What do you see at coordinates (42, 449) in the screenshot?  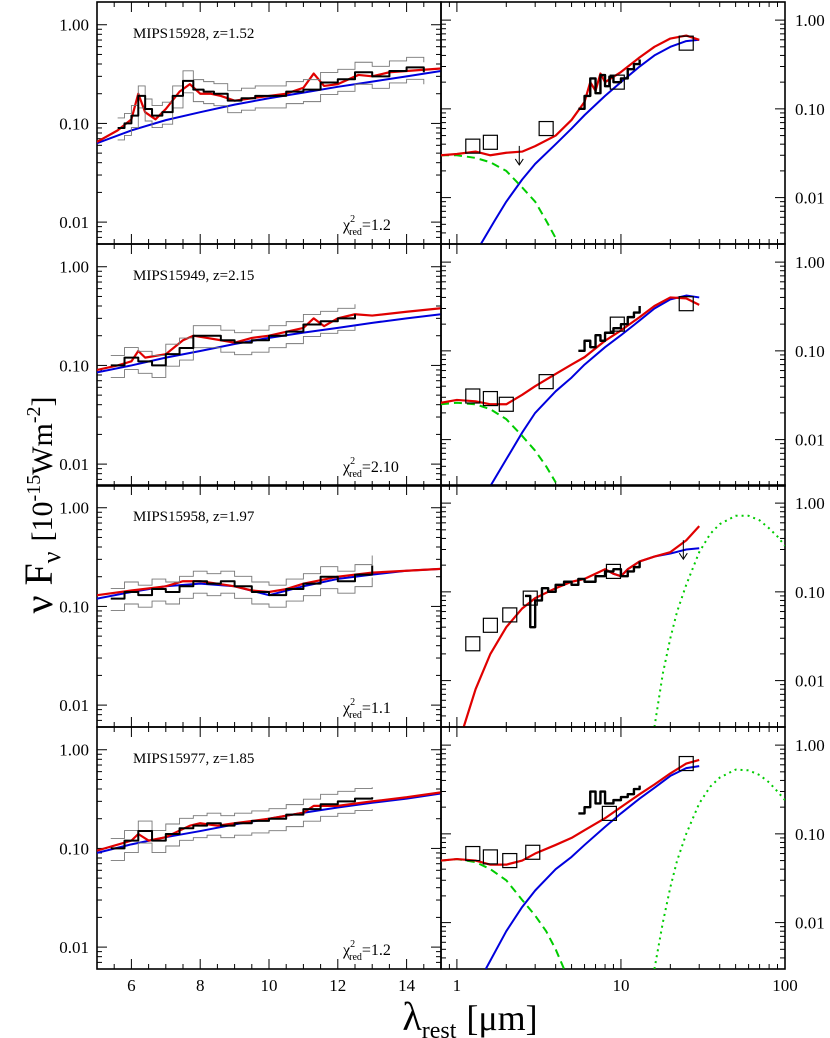 I see `y-label-unit-mid: Wm` at bounding box center [42, 449].